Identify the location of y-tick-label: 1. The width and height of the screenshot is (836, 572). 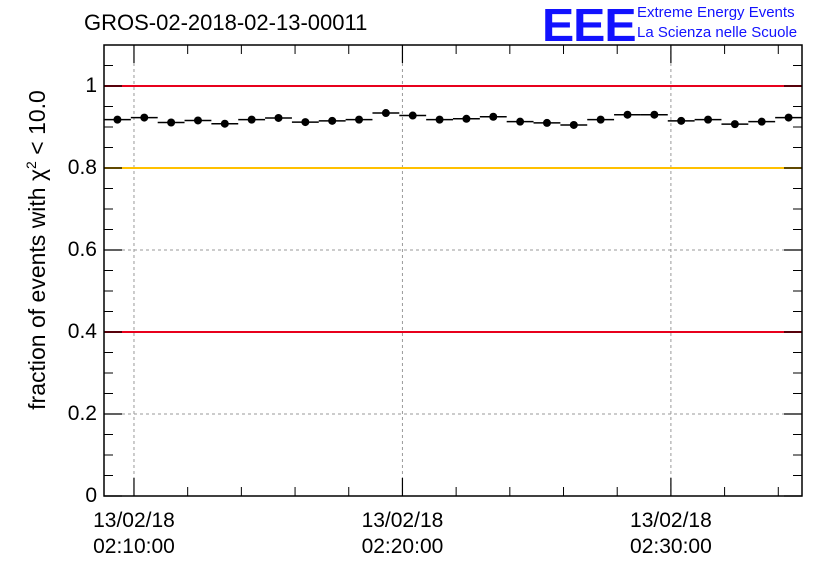
(91, 85).